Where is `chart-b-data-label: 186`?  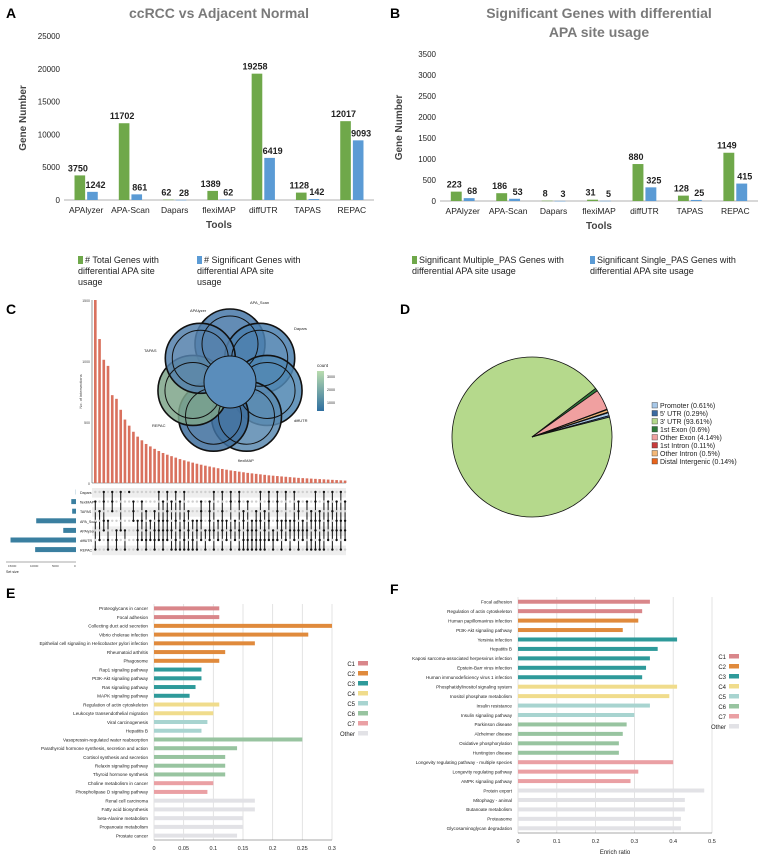
chart-b-data-label: 186 is located at coordinates (499, 186).